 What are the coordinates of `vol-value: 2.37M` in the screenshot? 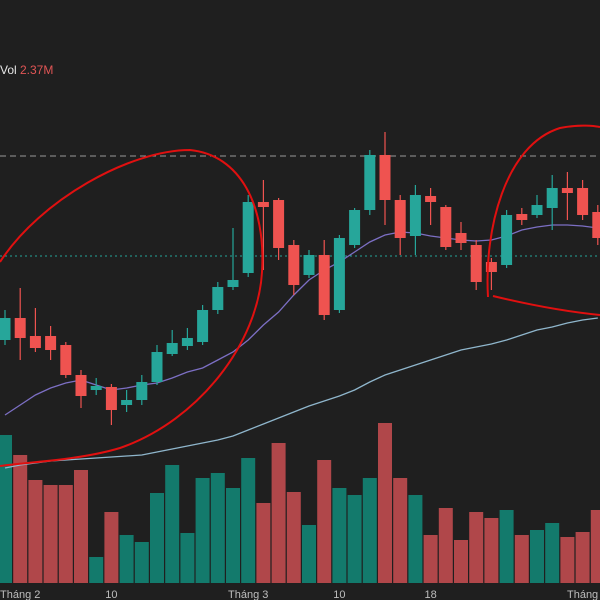 It's located at (36, 70).